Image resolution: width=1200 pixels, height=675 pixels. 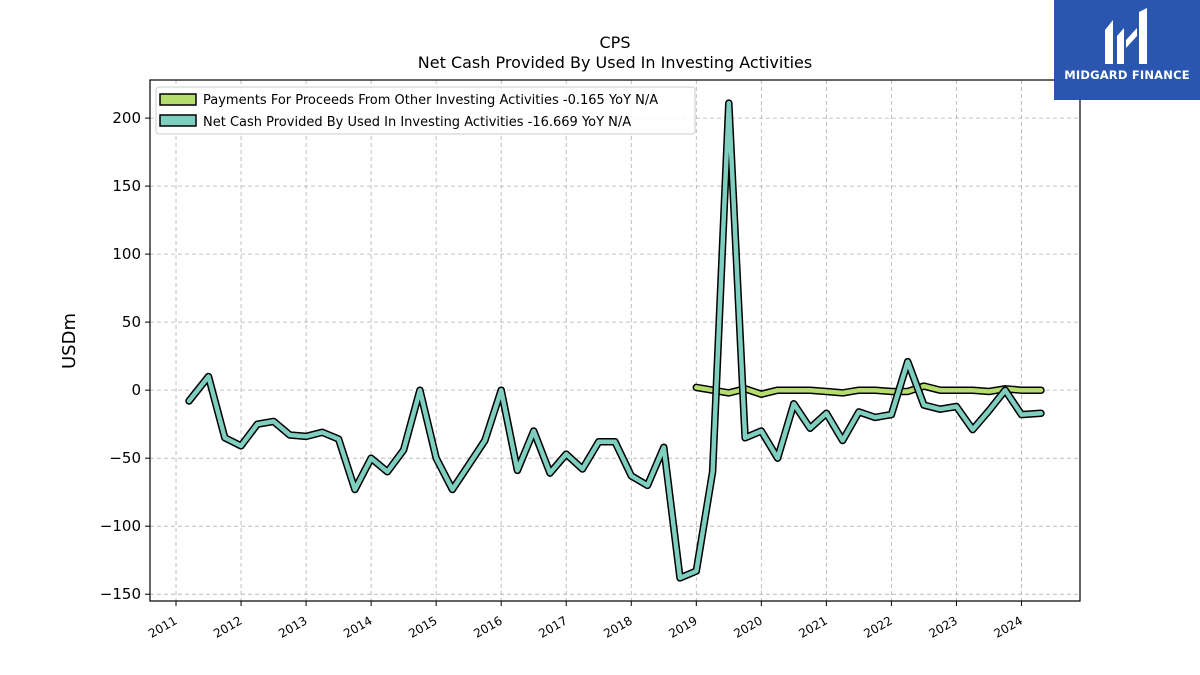 I want to click on x-tick-label: 2024, so click(x=1008, y=626).